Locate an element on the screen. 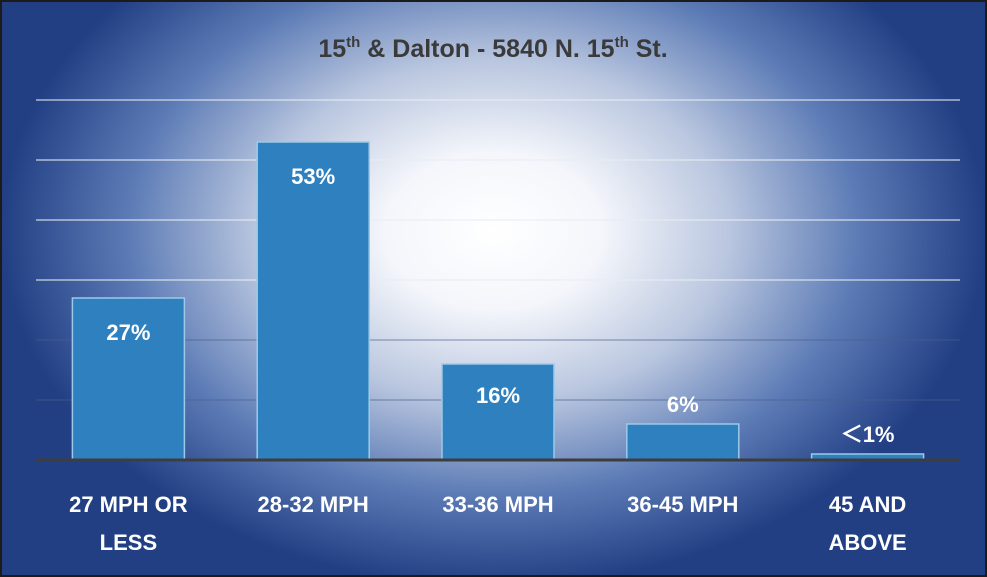  category-label: ABOVE is located at coordinates (867, 542).